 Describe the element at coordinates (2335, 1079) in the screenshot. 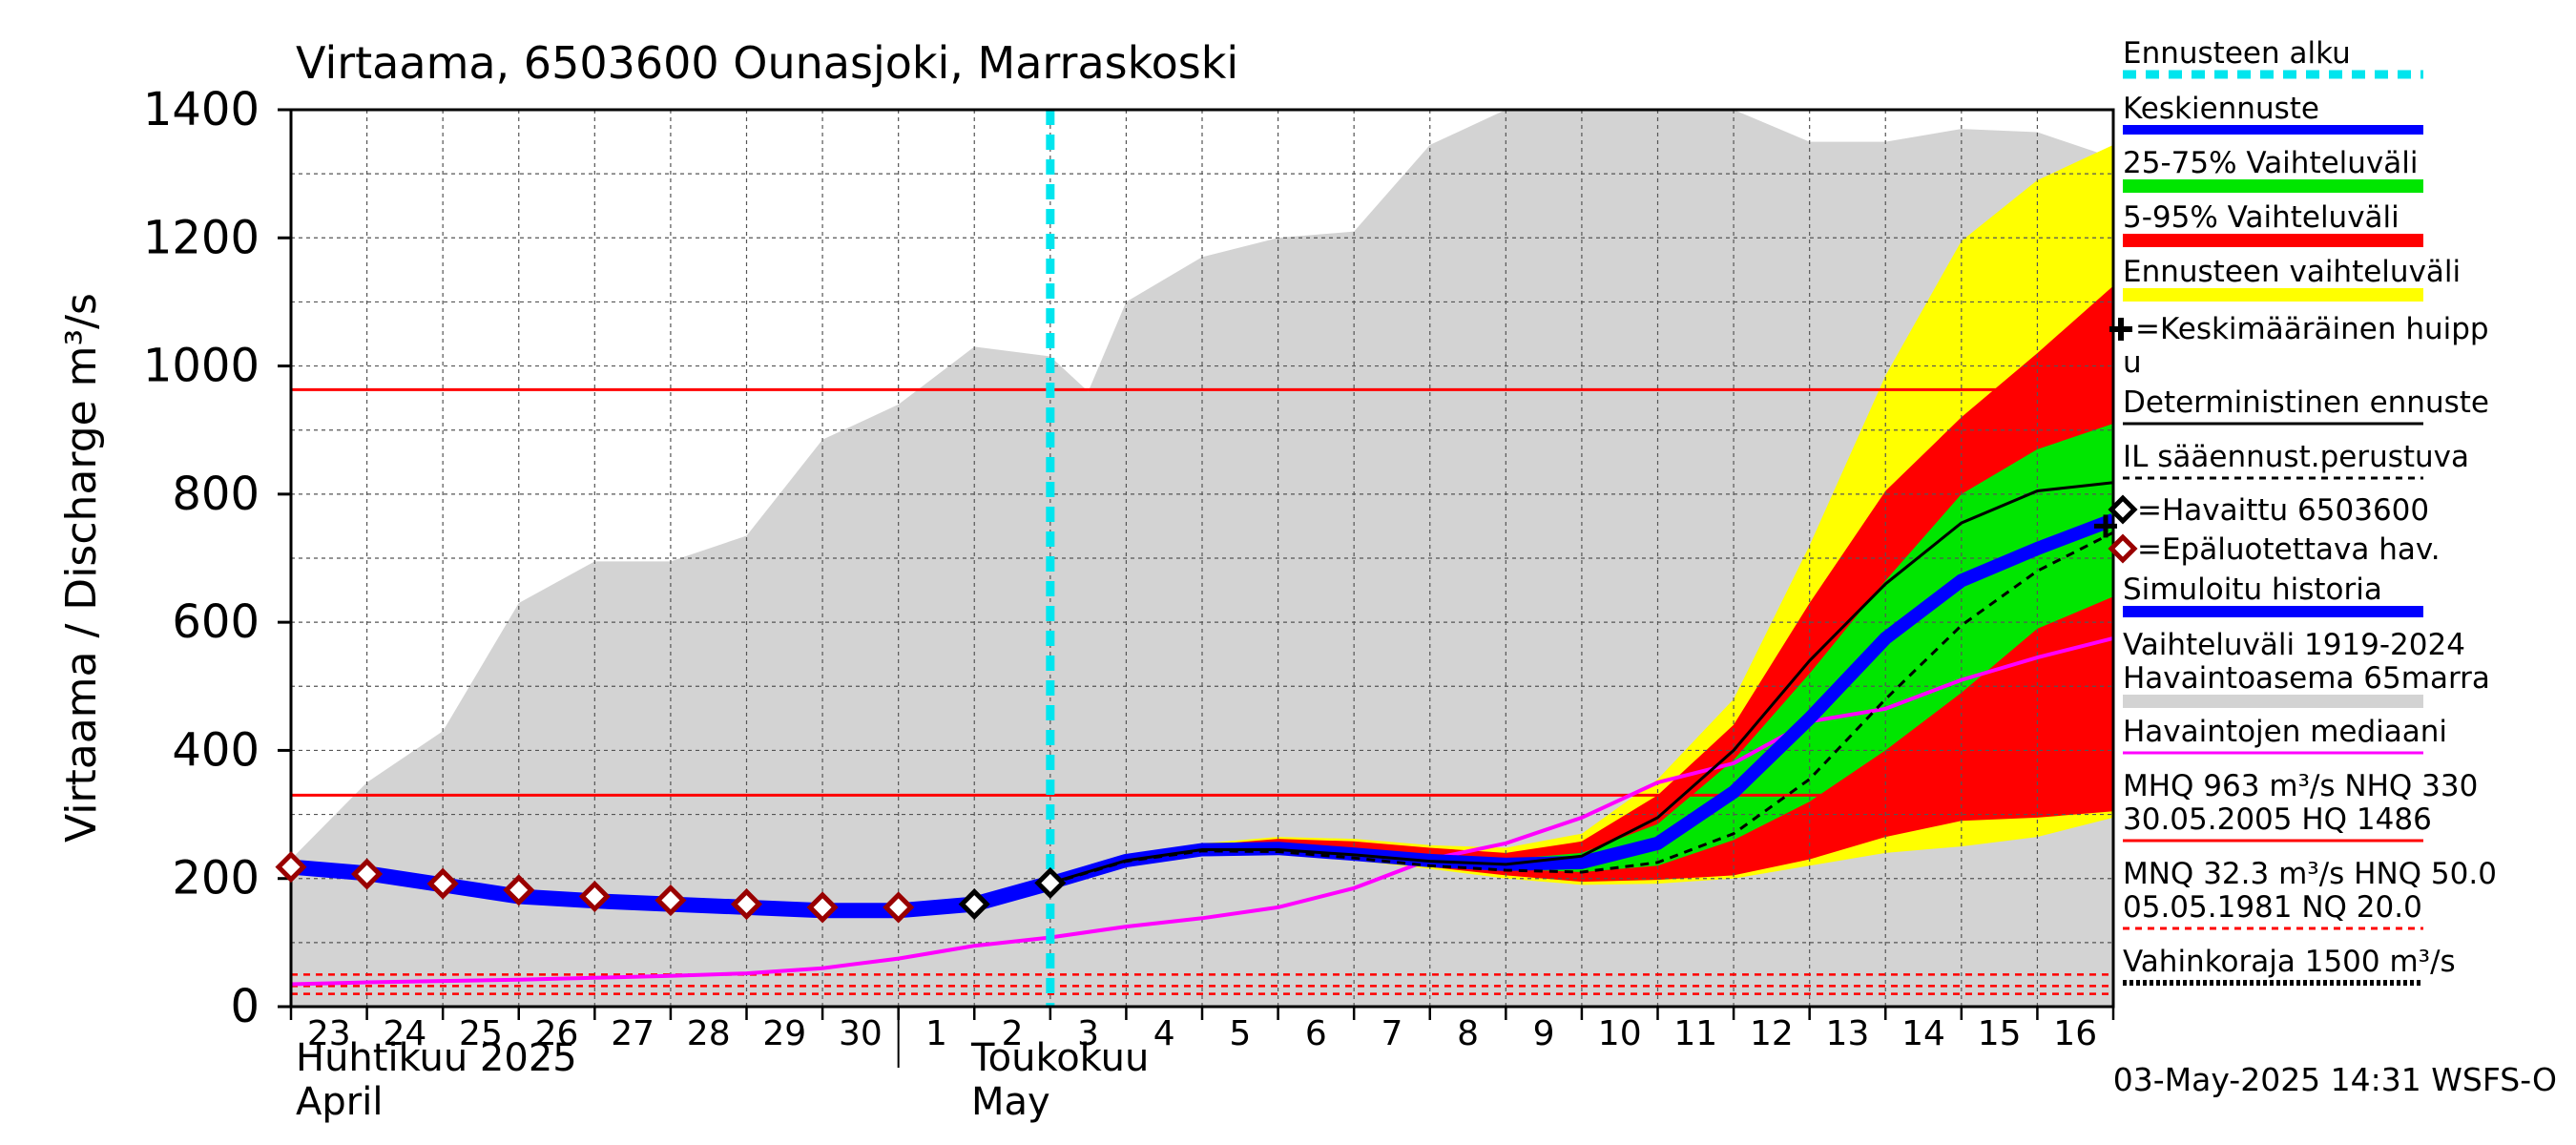

I see `timestamp: 03-May-2025 14:31 WSFS-O` at that location.